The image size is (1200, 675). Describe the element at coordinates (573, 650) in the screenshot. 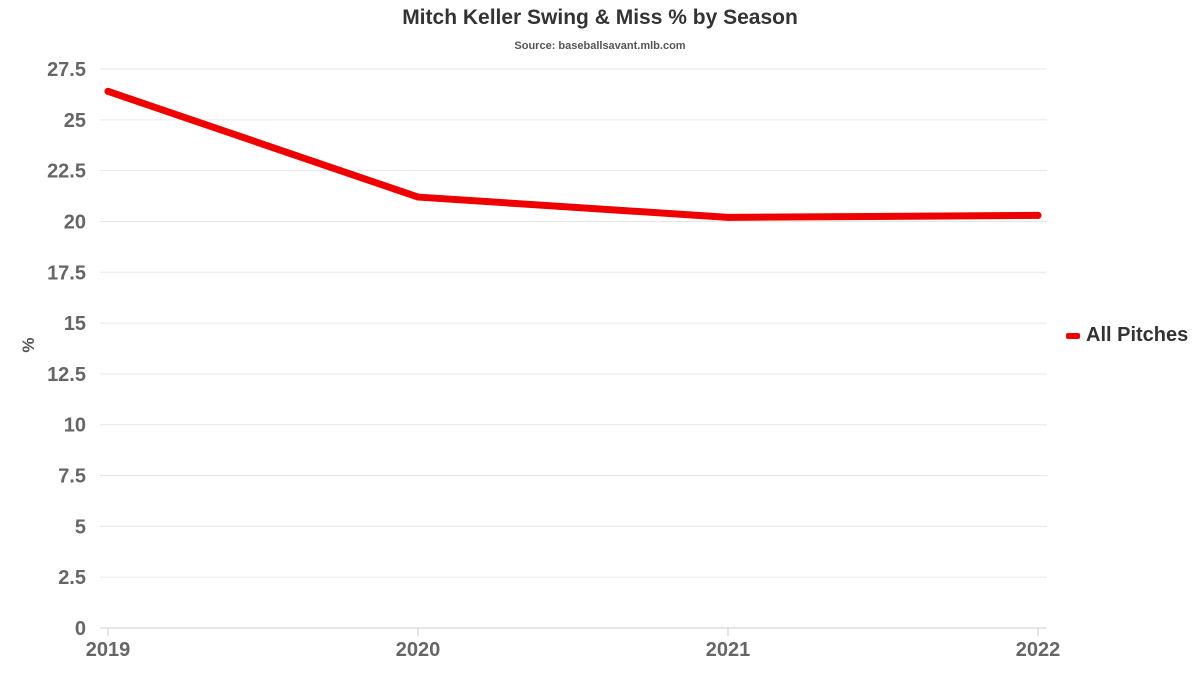

I see `x-axis-tick-labels: 2019 2020 2021 2022` at that location.